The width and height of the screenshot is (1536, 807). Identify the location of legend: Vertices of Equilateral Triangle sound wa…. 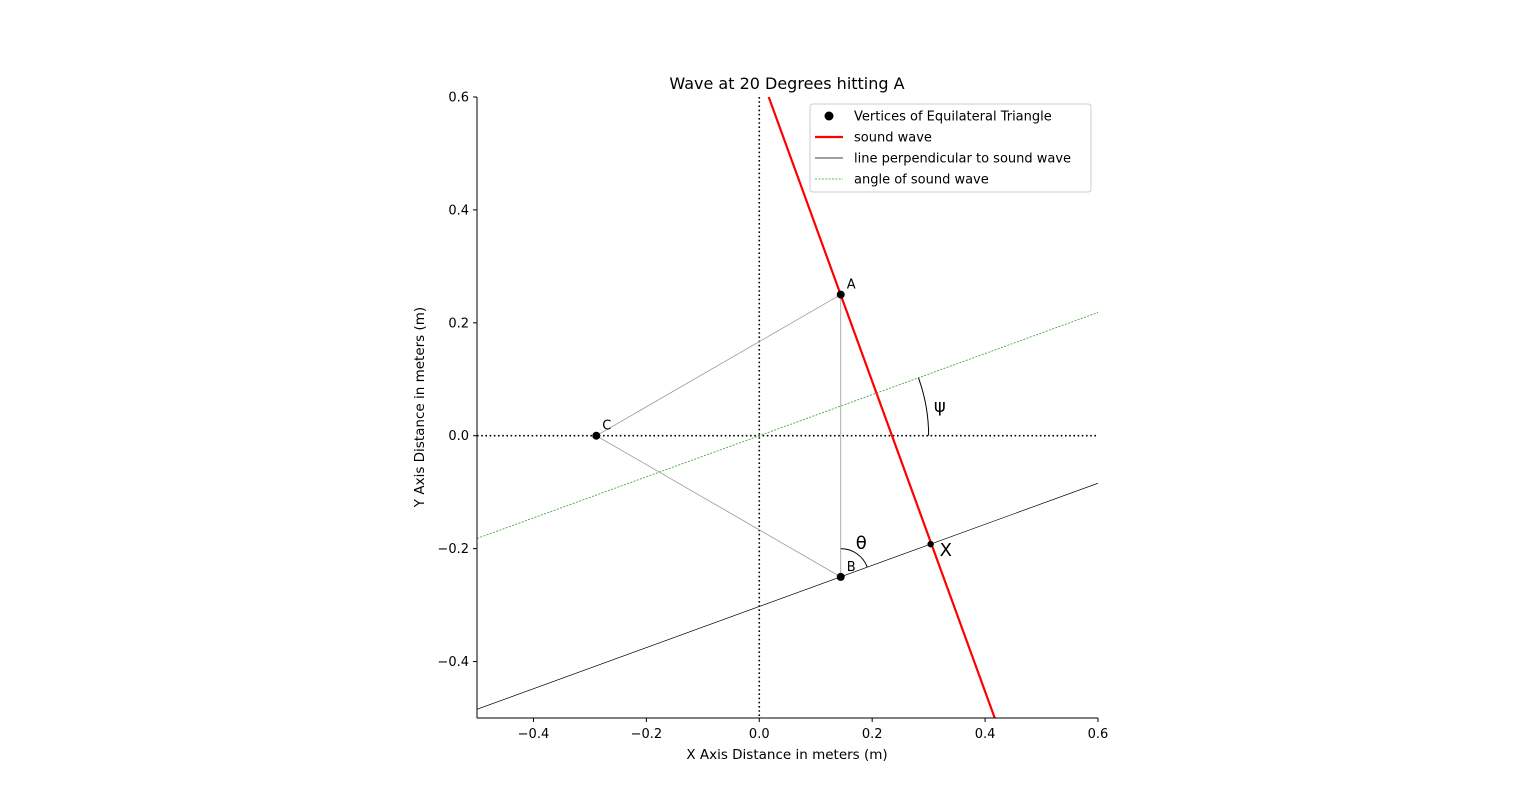
(950, 148).